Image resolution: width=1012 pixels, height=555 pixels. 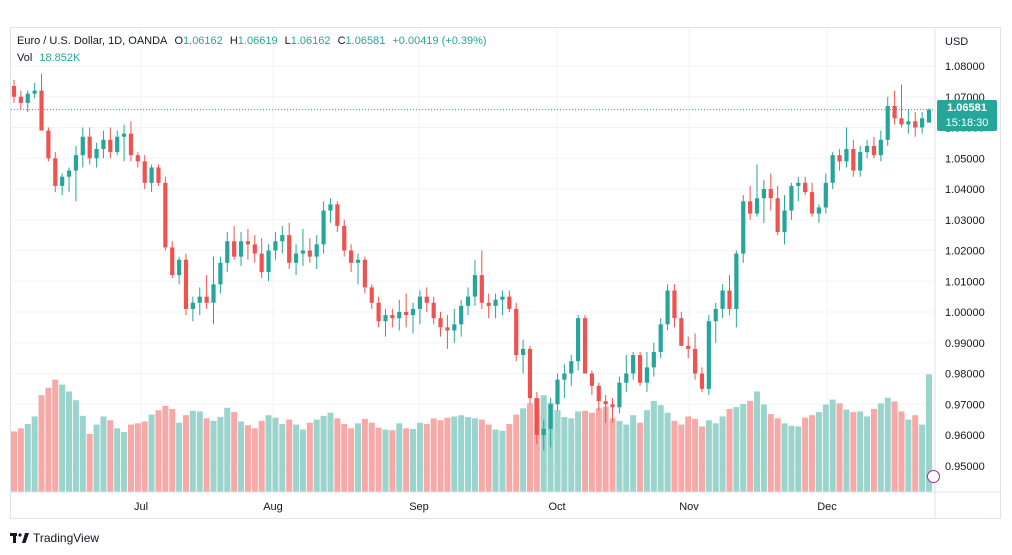 I want to click on time-tick-label: Jul, so click(x=141, y=507).